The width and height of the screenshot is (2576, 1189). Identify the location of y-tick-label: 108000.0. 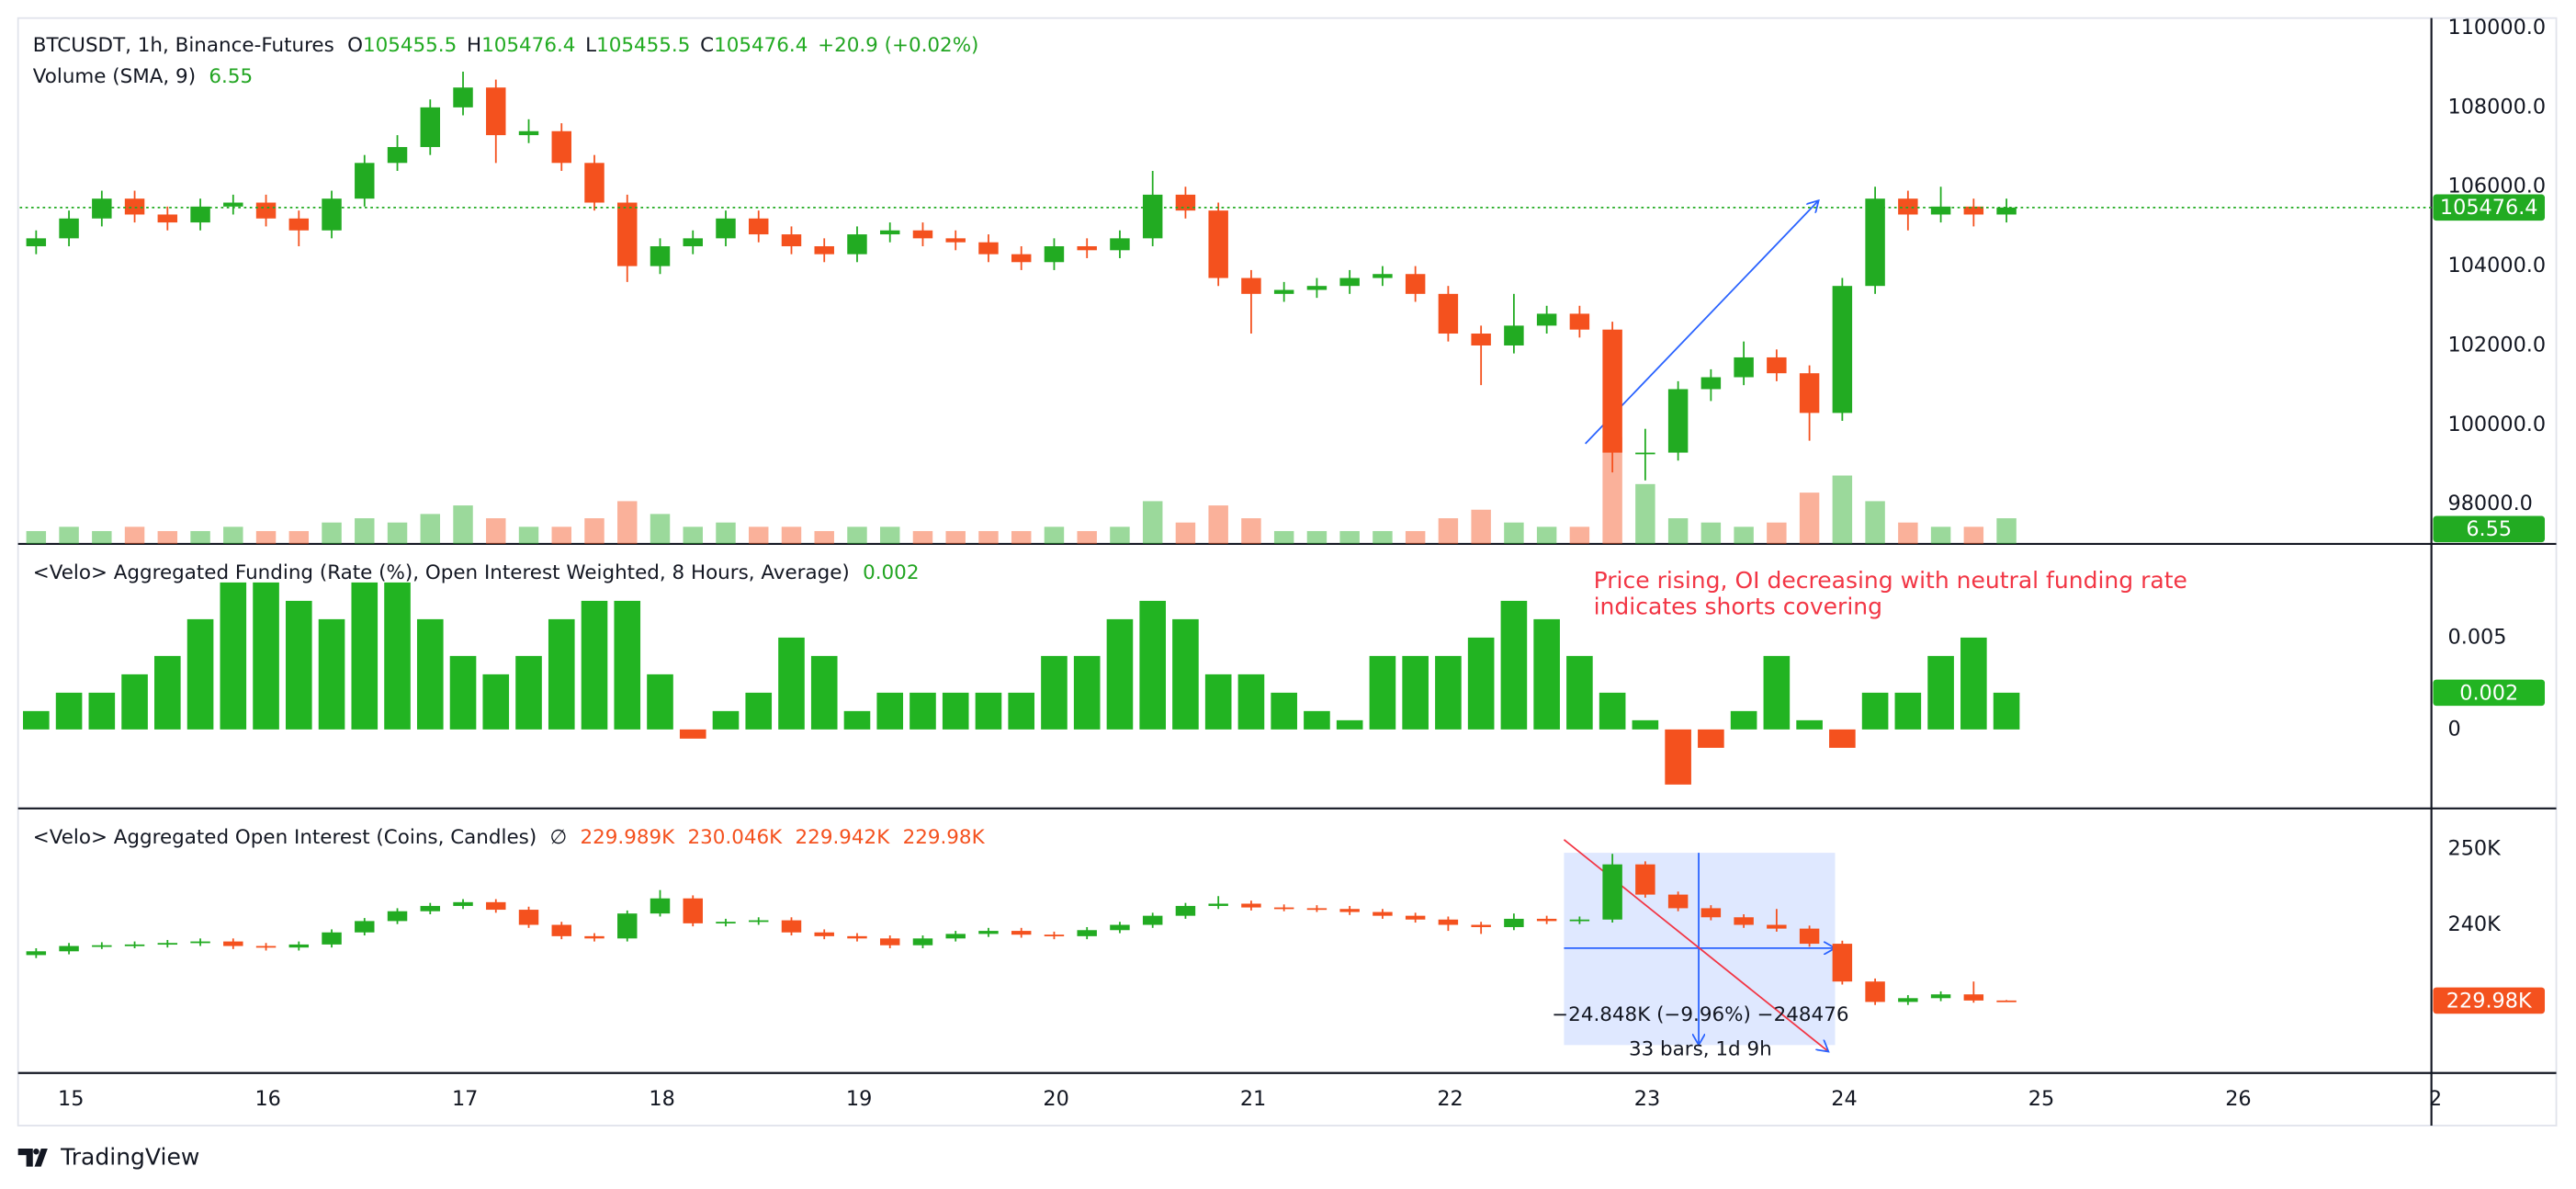
(2497, 107).